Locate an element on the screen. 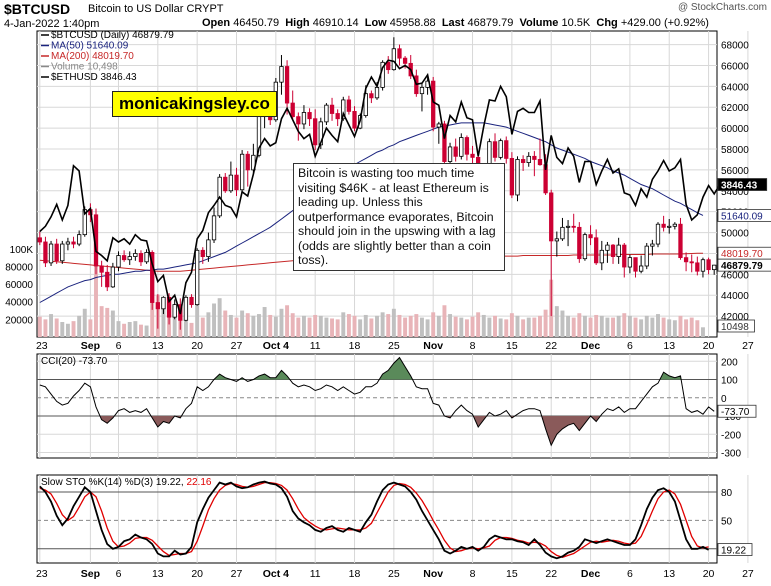  x-axis-label: Oct 4 is located at coordinates (276, 574).